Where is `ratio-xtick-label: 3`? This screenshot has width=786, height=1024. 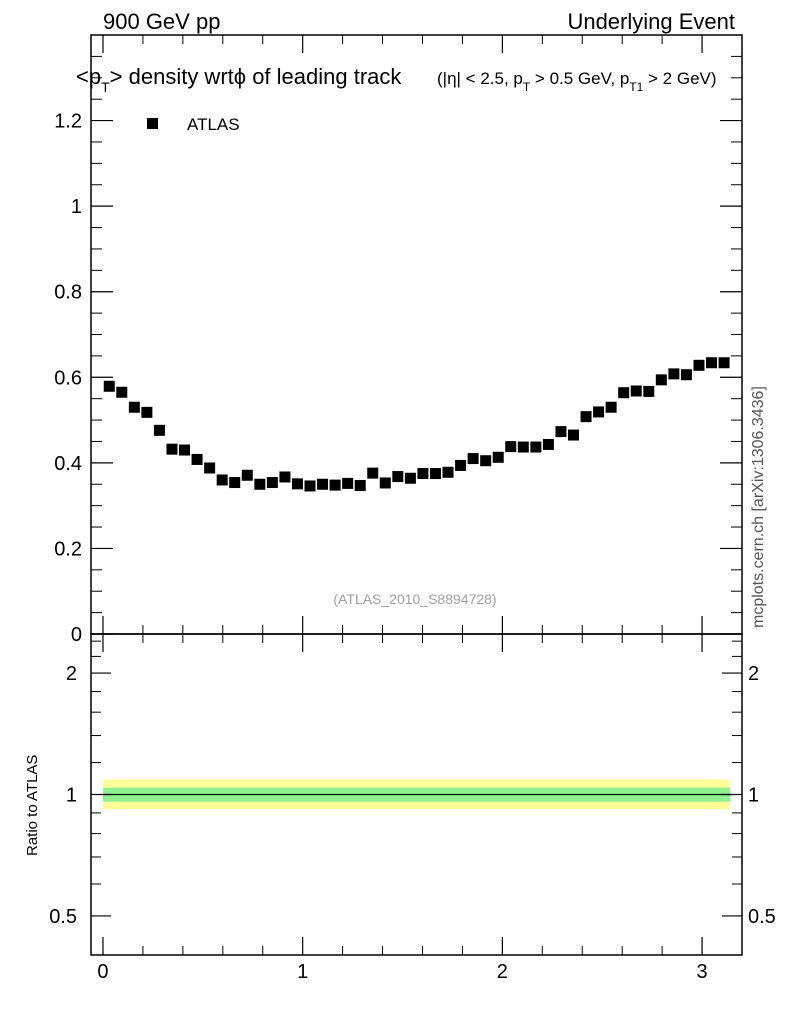
ratio-xtick-label: 3 is located at coordinates (701, 972).